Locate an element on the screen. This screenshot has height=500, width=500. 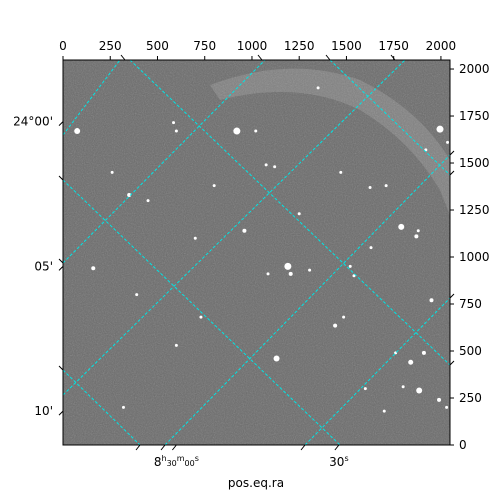
dec-grid-line is located at coordinates (389, 118).